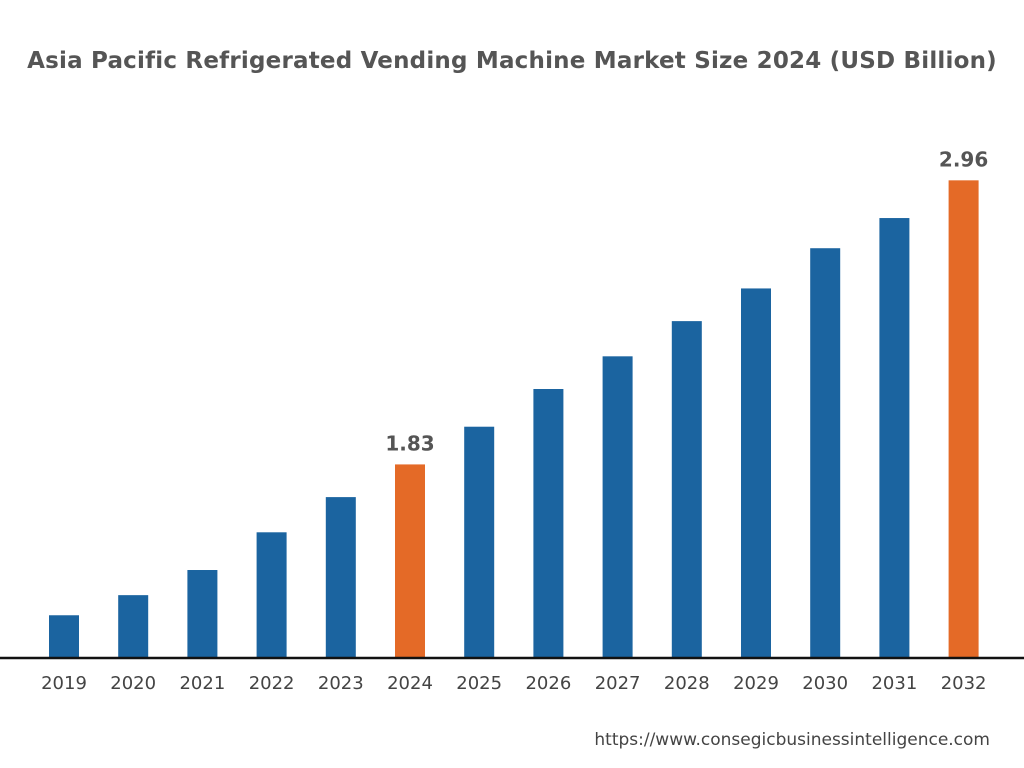 This screenshot has width=1024, height=768. I want to click on x-tick-label: 2030, so click(825, 683).